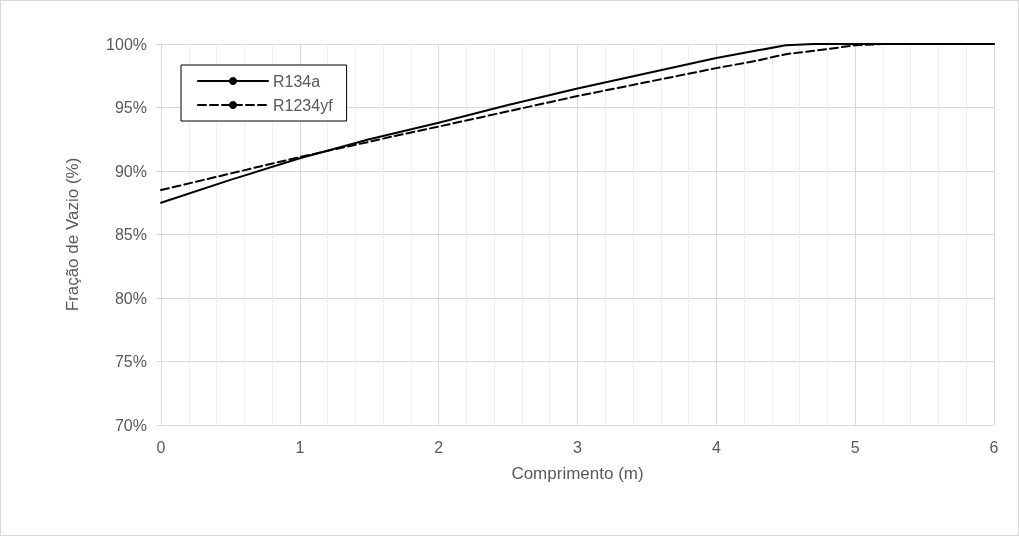 The image size is (1019, 536). I want to click on y-tick-label: 75%, so click(130, 361).